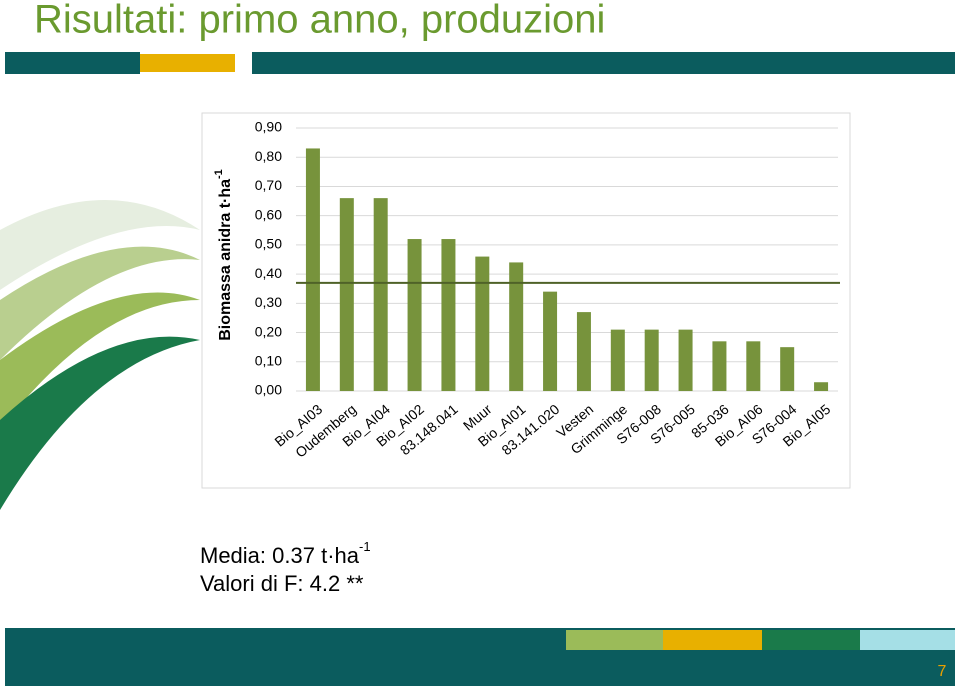 The height and width of the screenshot is (691, 960). What do you see at coordinates (268, 390) in the screenshot?
I see `y-tick-label: 0,00` at bounding box center [268, 390].